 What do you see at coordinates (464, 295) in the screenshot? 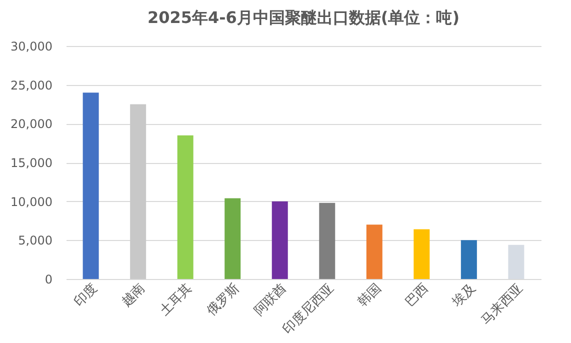
I see `x-tick-label: 埃及` at bounding box center [464, 295].